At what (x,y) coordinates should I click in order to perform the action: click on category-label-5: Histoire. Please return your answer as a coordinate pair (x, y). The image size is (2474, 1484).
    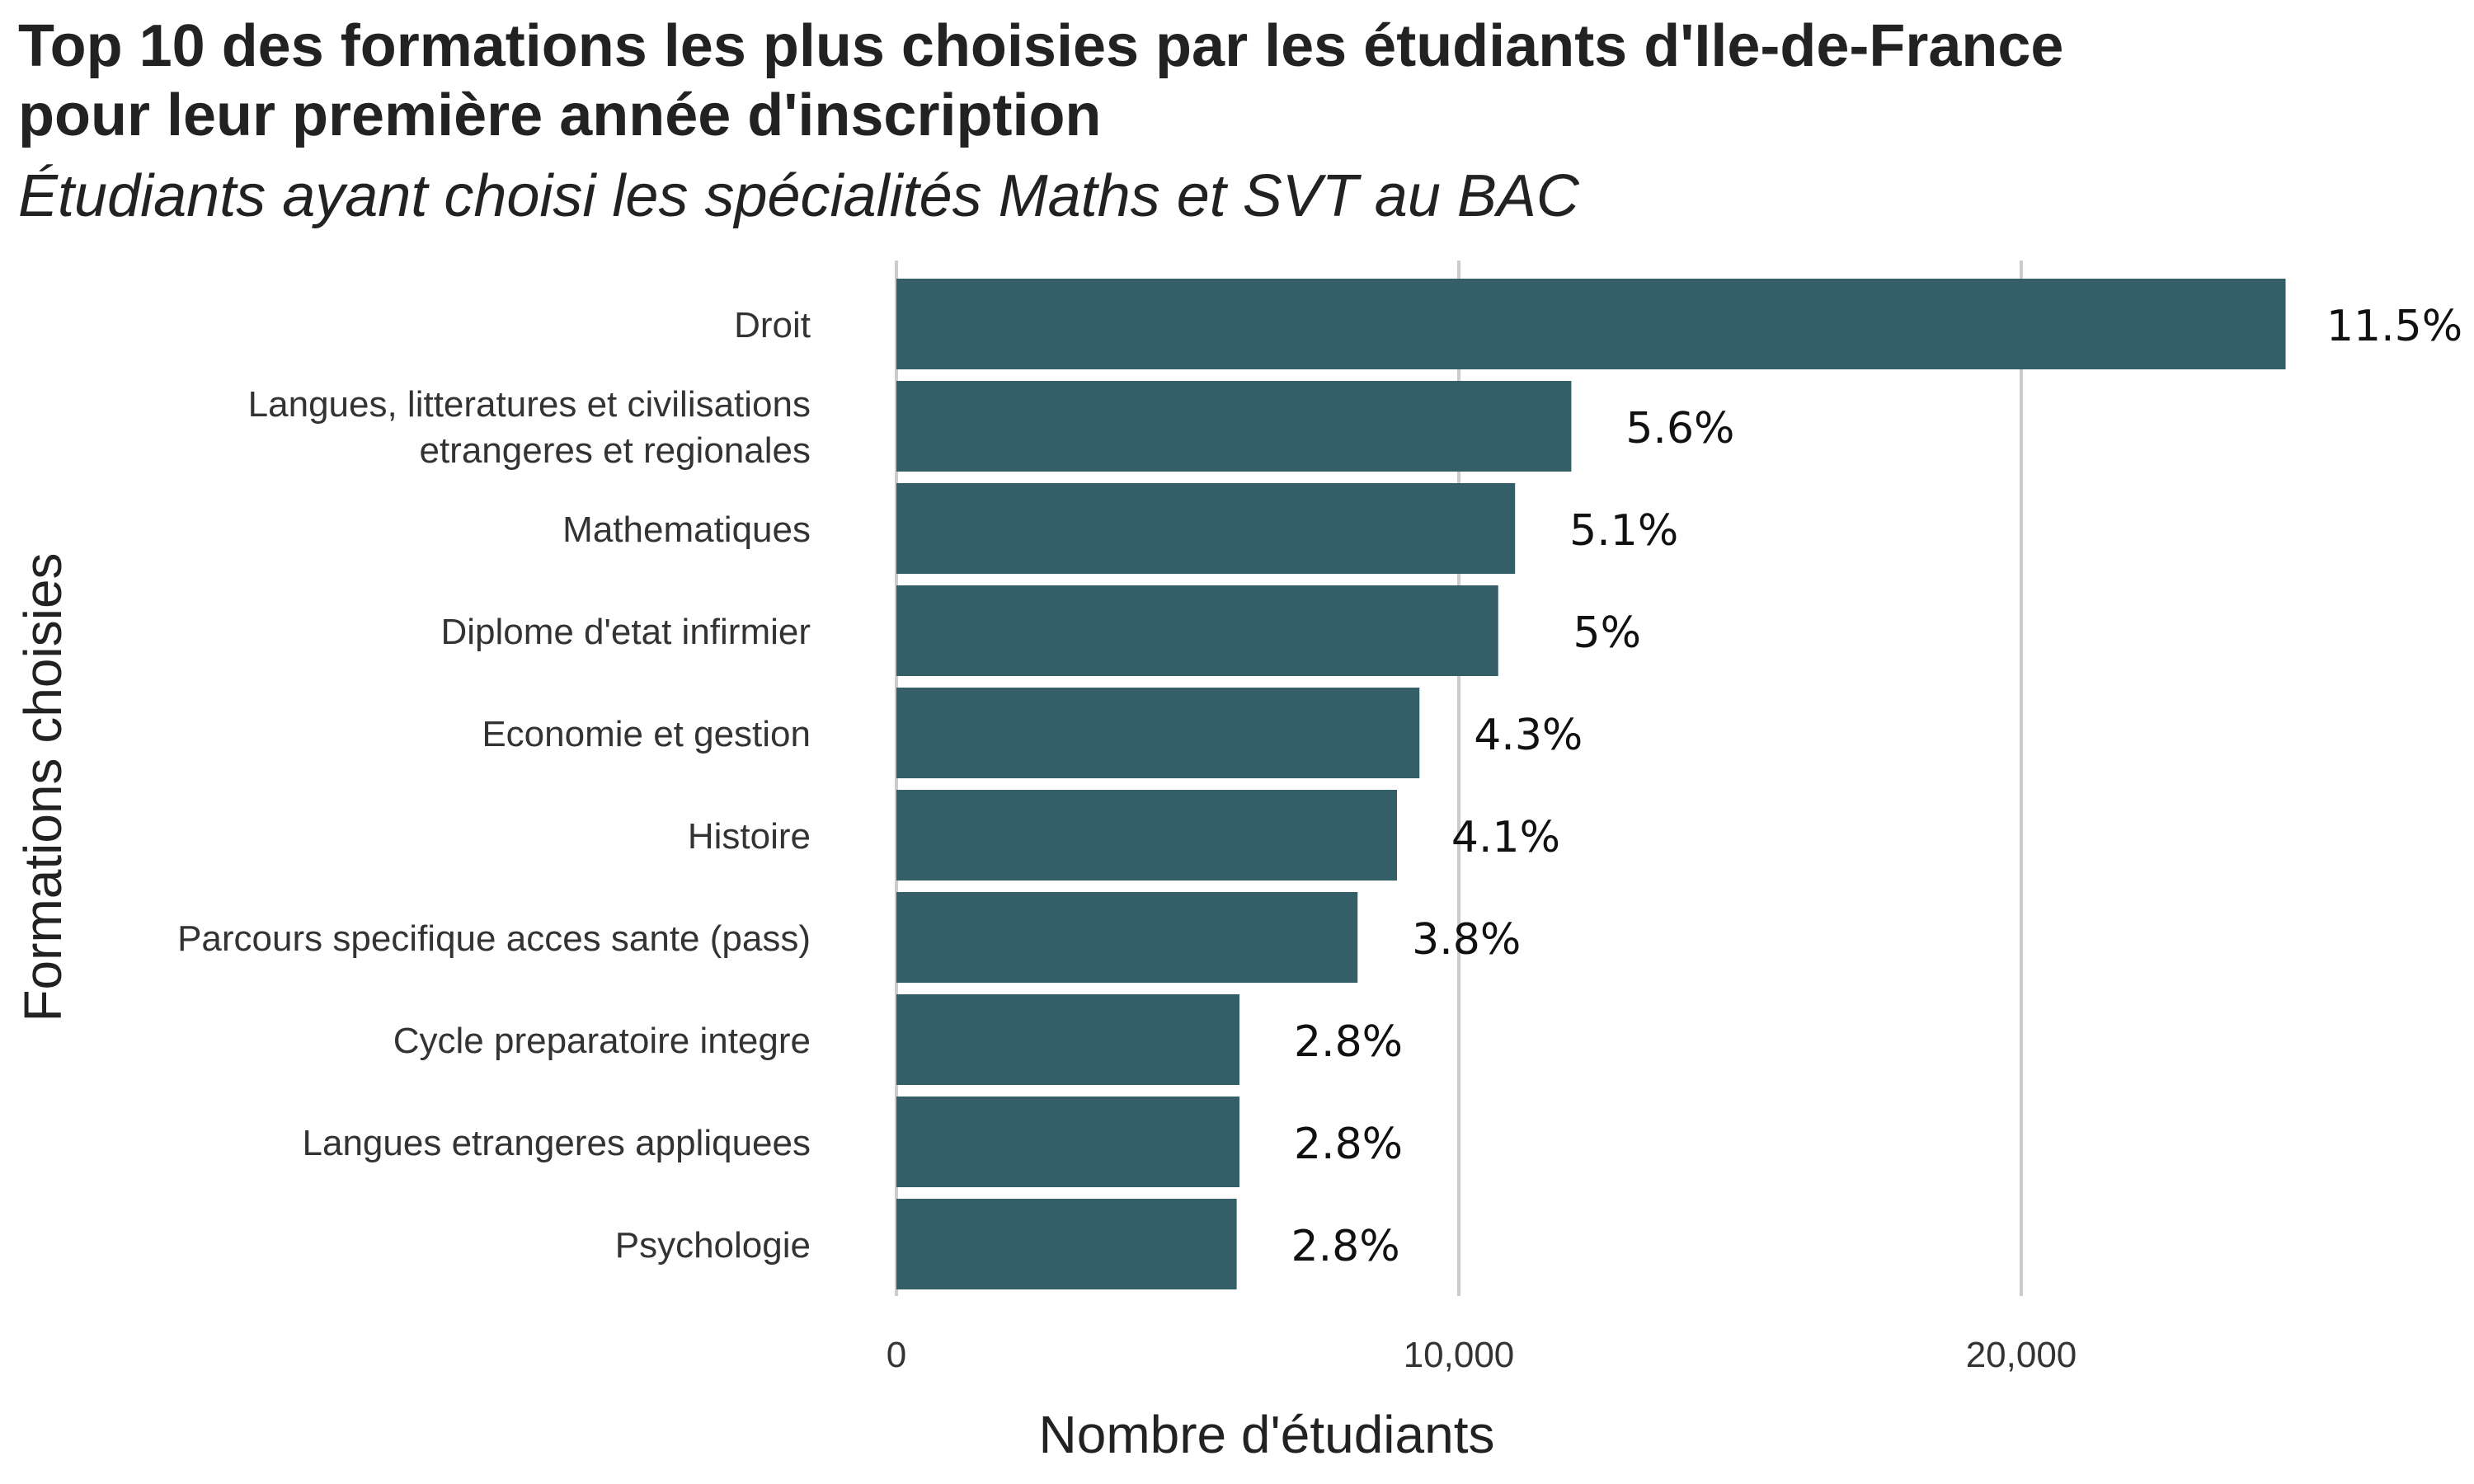
    Looking at the image, I should click on (749, 836).